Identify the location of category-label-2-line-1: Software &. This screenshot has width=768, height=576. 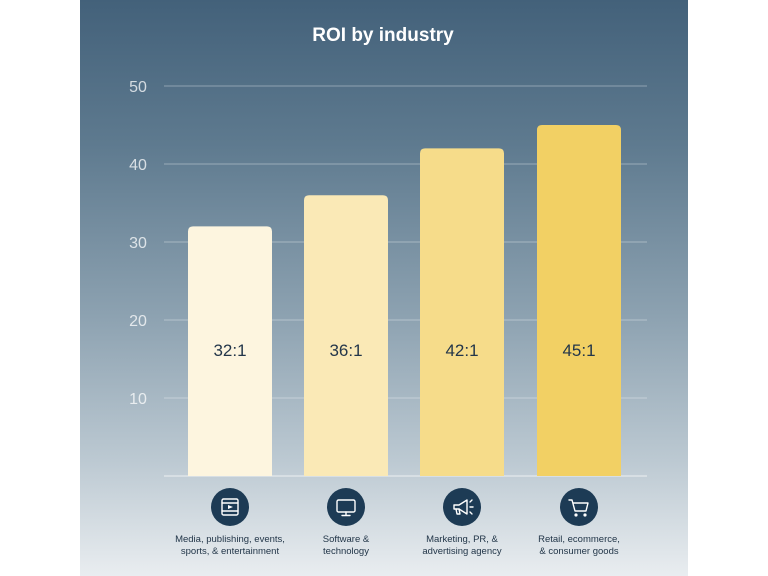
(346, 539).